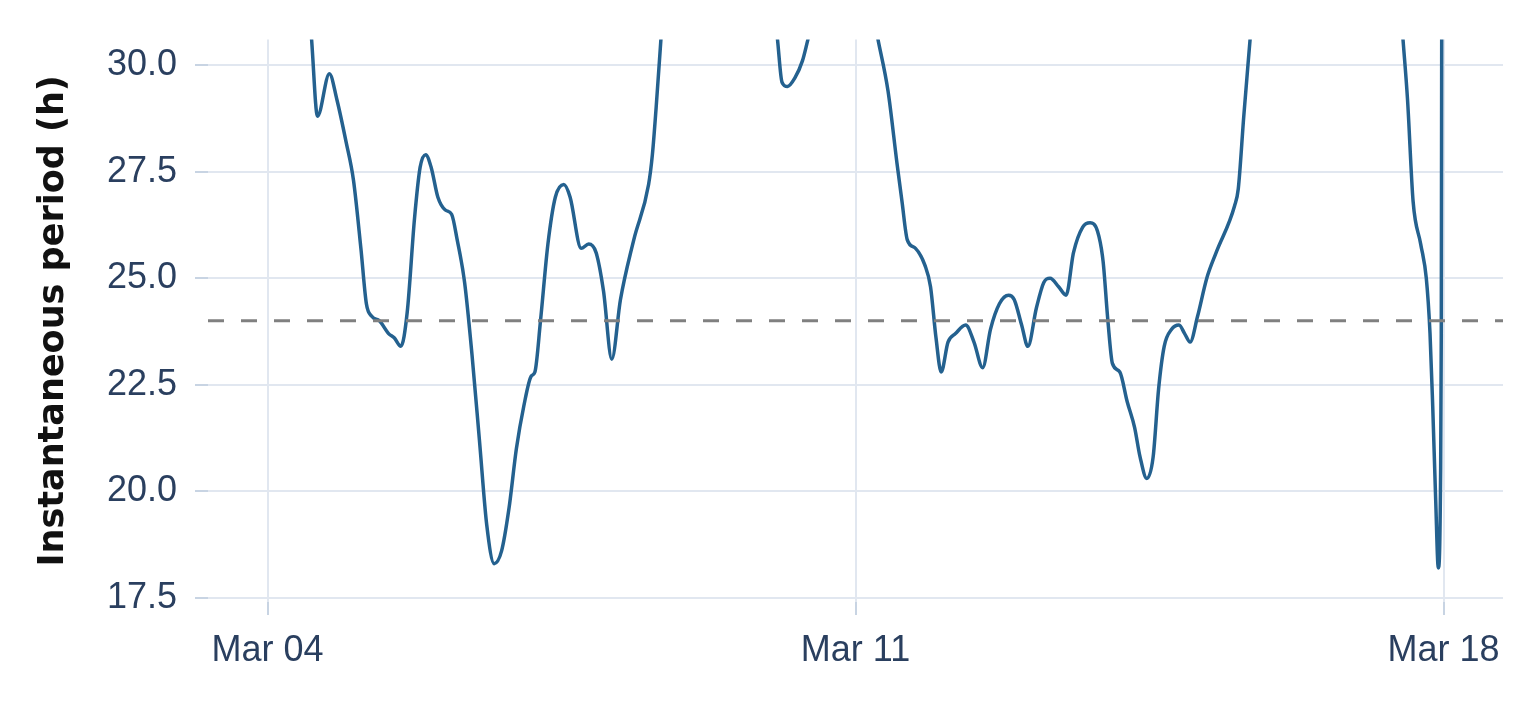 Image resolution: width=1540 pixels, height=704 pixels. What do you see at coordinates (51, 321) in the screenshot?
I see `y-axis-title: Instantaneous period (h)` at bounding box center [51, 321].